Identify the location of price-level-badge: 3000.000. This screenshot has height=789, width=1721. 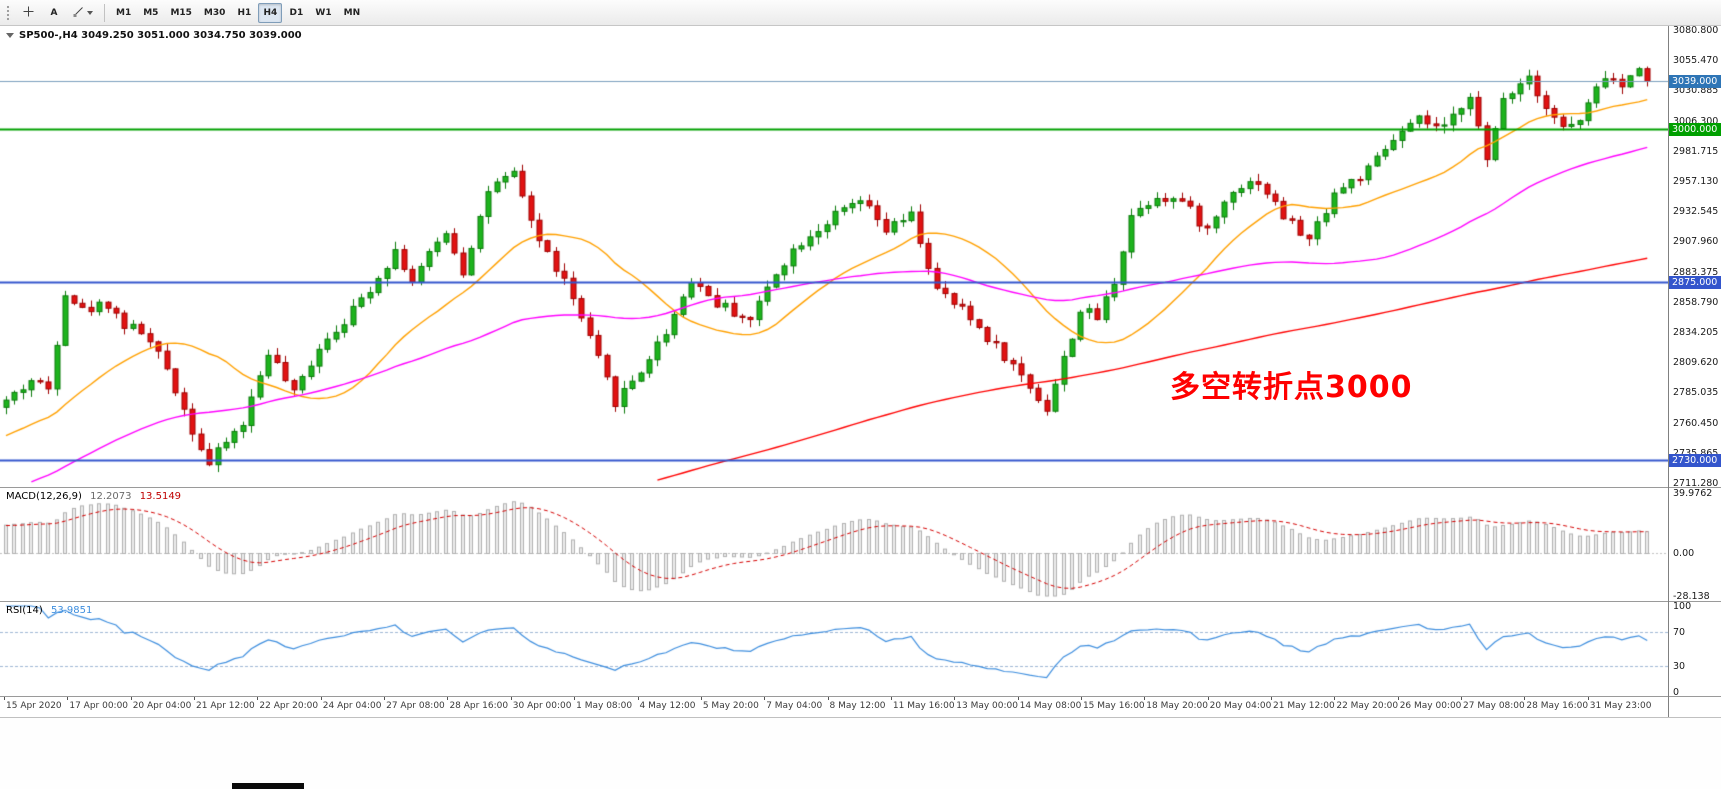
(1695, 129).